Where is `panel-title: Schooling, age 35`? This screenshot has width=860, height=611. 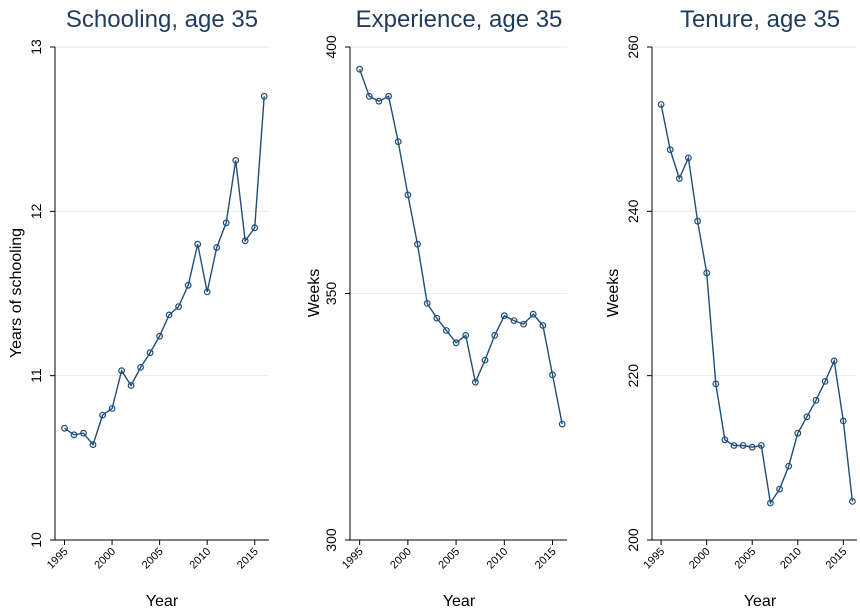 panel-title: Schooling, age 35 is located at coordinates (162, 19).